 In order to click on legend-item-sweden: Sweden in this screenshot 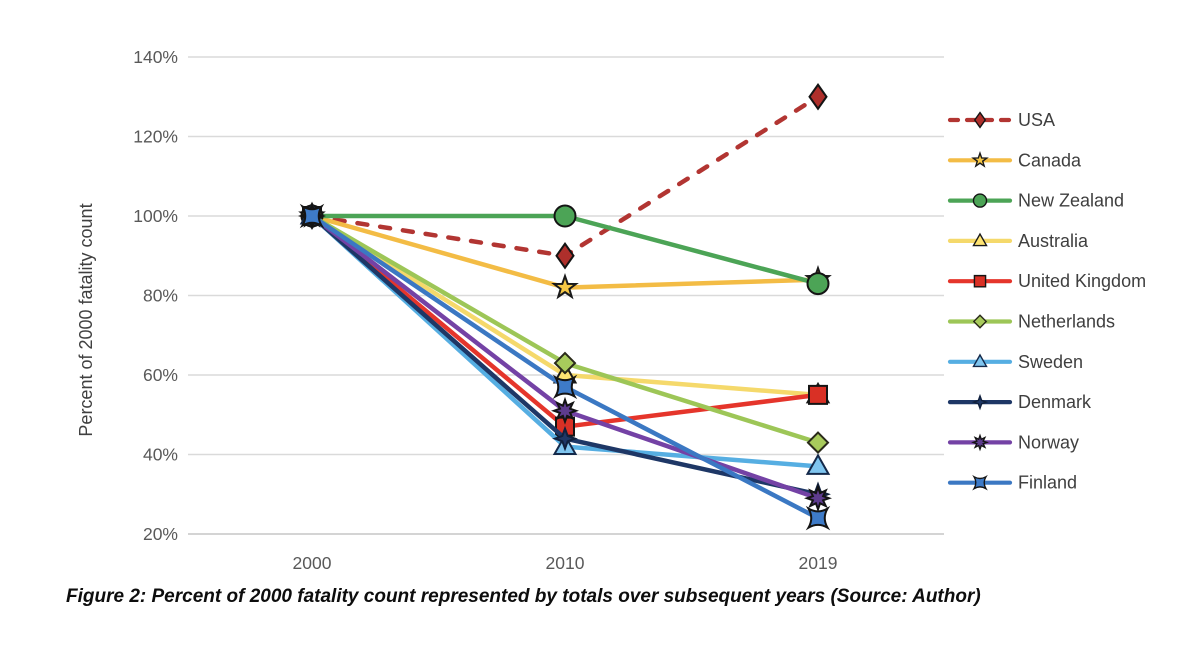, I will do `click(1015, 362)`.